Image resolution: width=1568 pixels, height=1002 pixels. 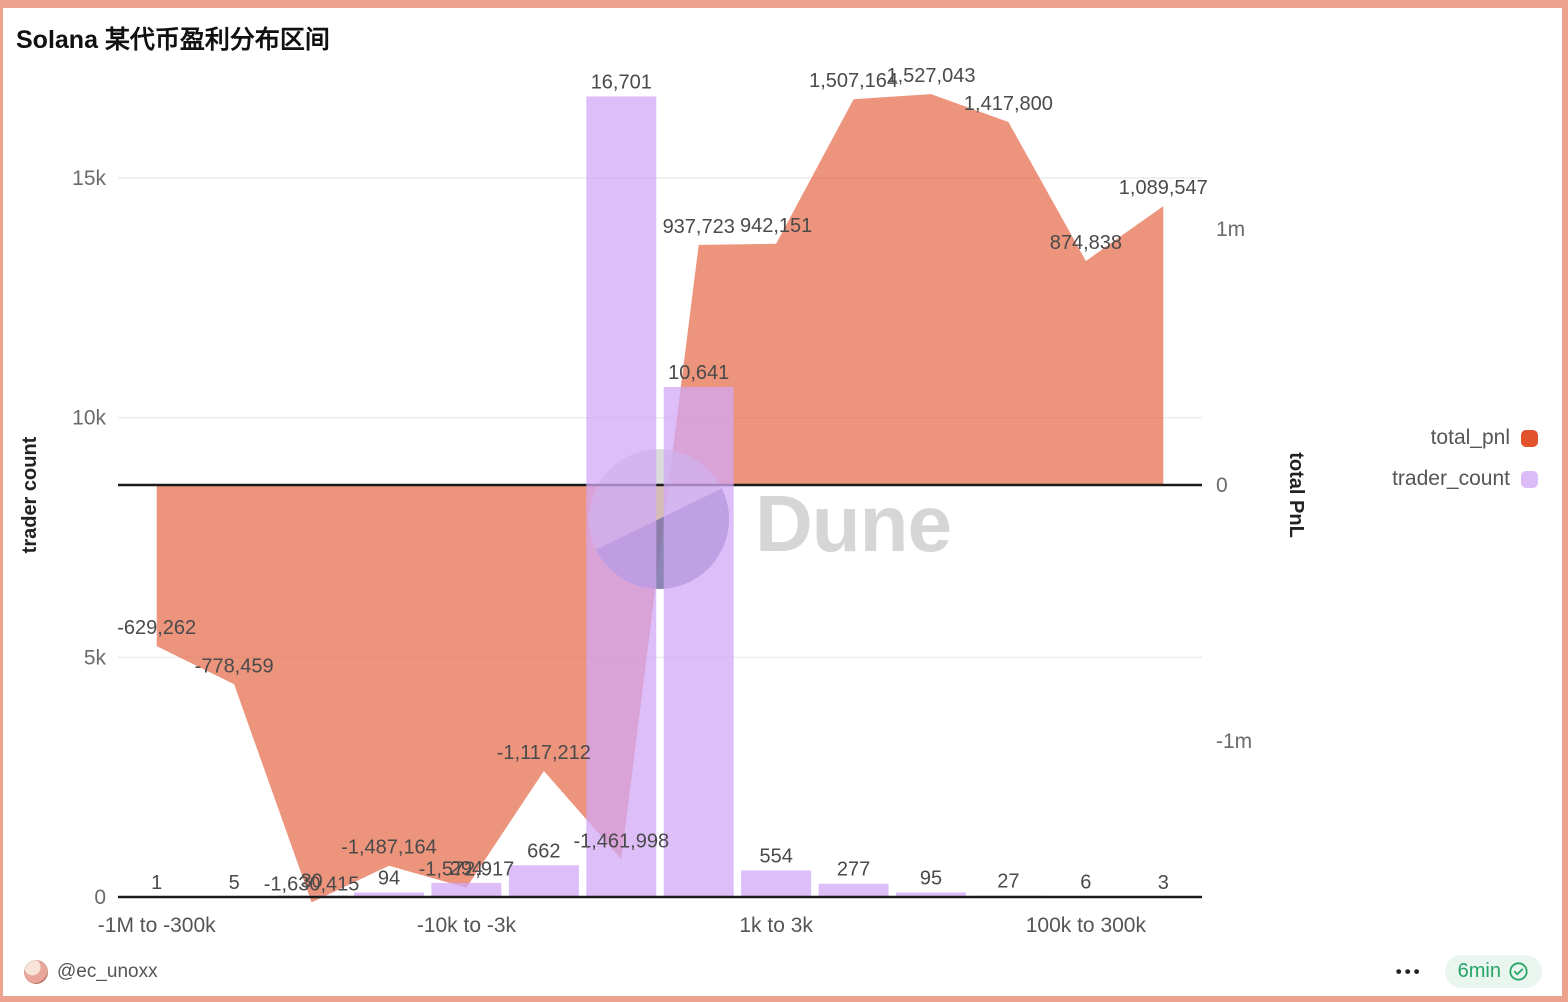 I want to click on legend-item-trader-count: trader_count, so click(x=1465, y=479).